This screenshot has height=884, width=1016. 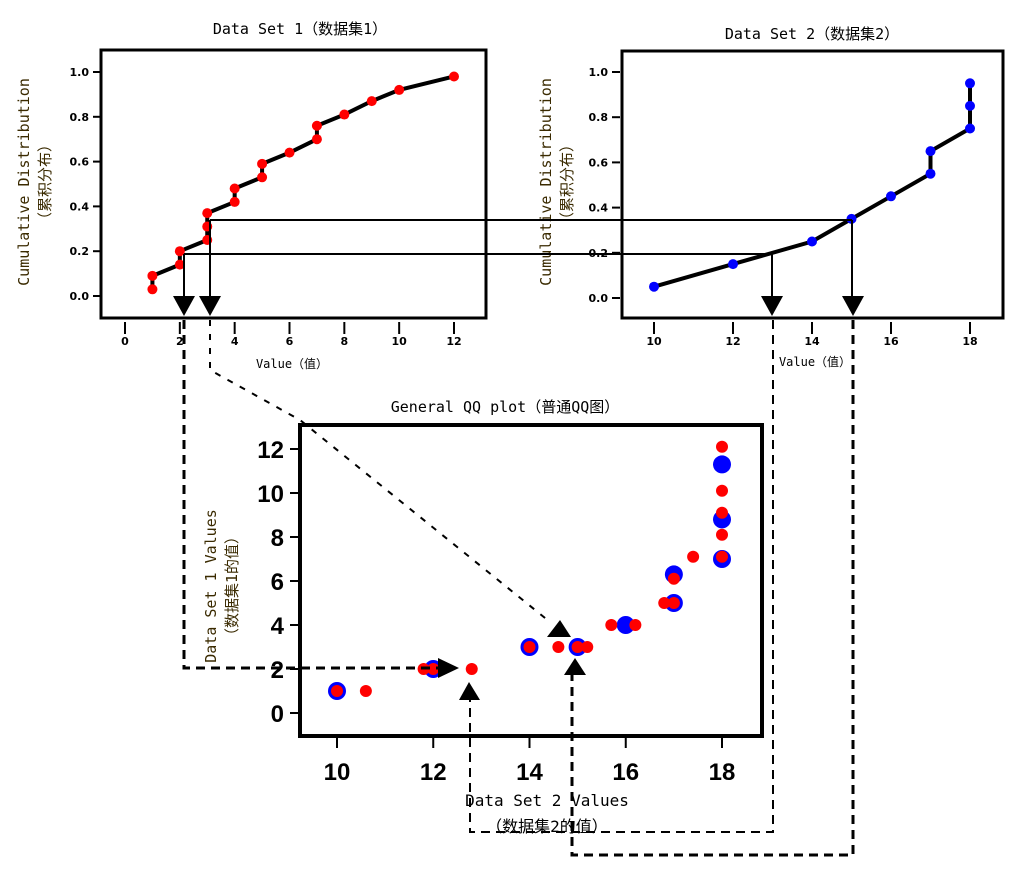 What do you see at coordinates (815, 361) in the screenshot?
I see `chart2-xlabel: Value（值）` at bounding box center [815, 361].